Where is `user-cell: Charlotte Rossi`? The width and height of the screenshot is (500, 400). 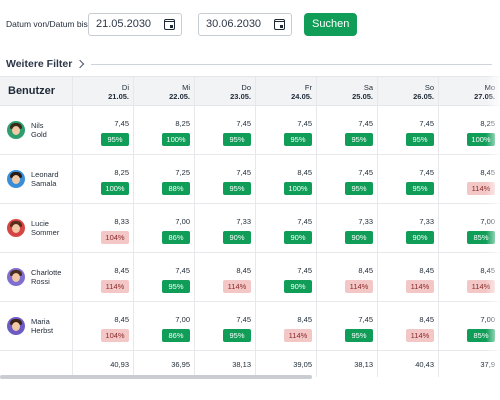
user-cell: Charlotte Rossi is located at coordinates (36, 277).